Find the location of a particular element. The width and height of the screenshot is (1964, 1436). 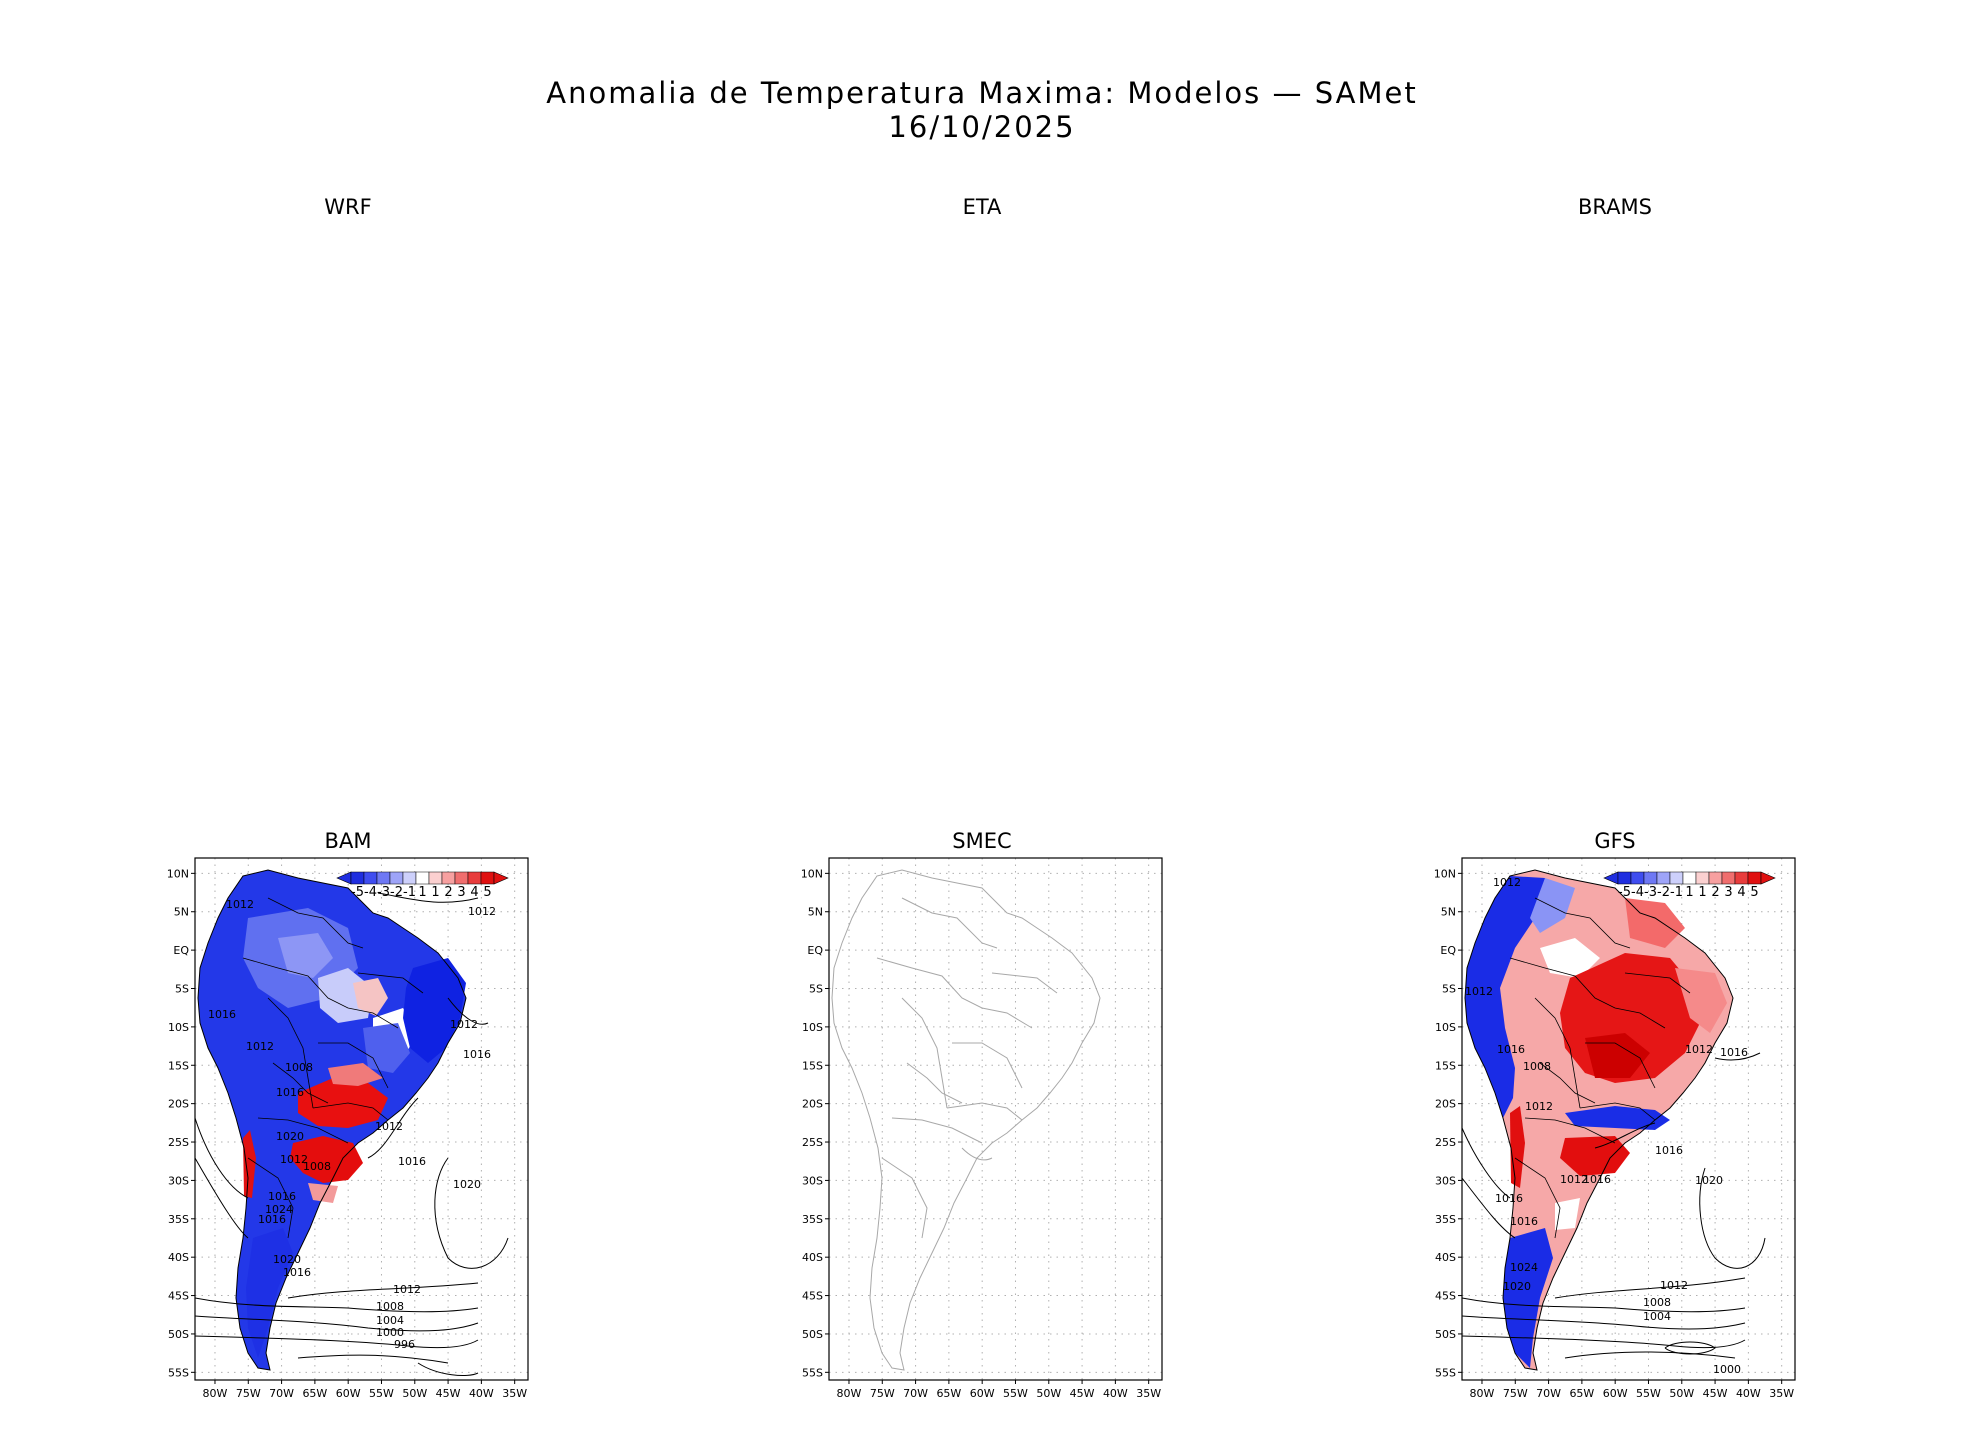

colorbar-right-arrow is located at coordinates (1768, 878).